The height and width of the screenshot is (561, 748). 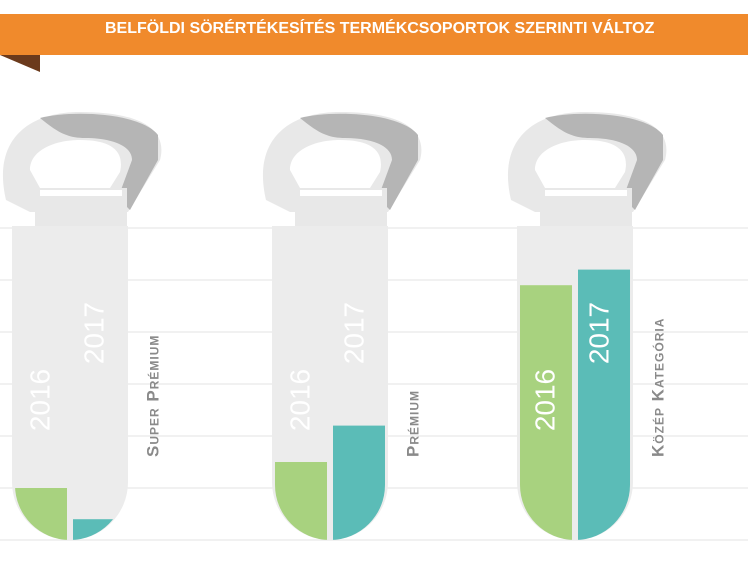 What do you see at coordinates (20, 63) in the screenshot?
I see `banner-fold` at bounding box center [20, 63].